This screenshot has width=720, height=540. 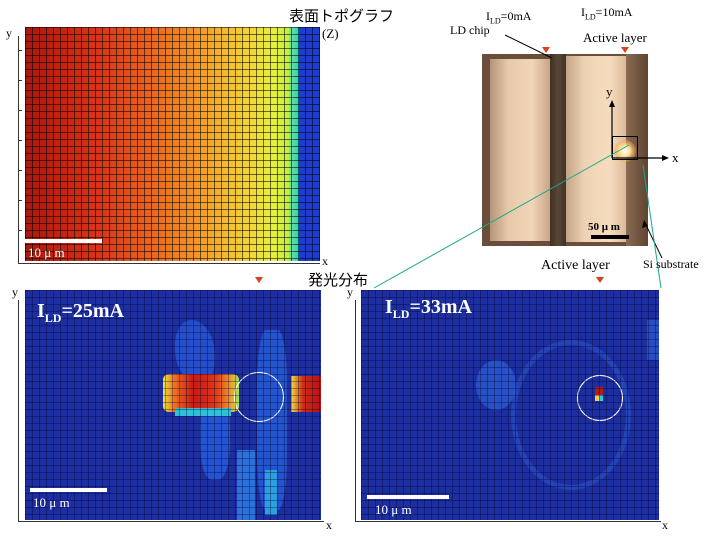 What do you see at coordinates (46, 252) in the screenshot?
I see `topo-scale-label: 10 μ m` at bounding box center [46, 252].